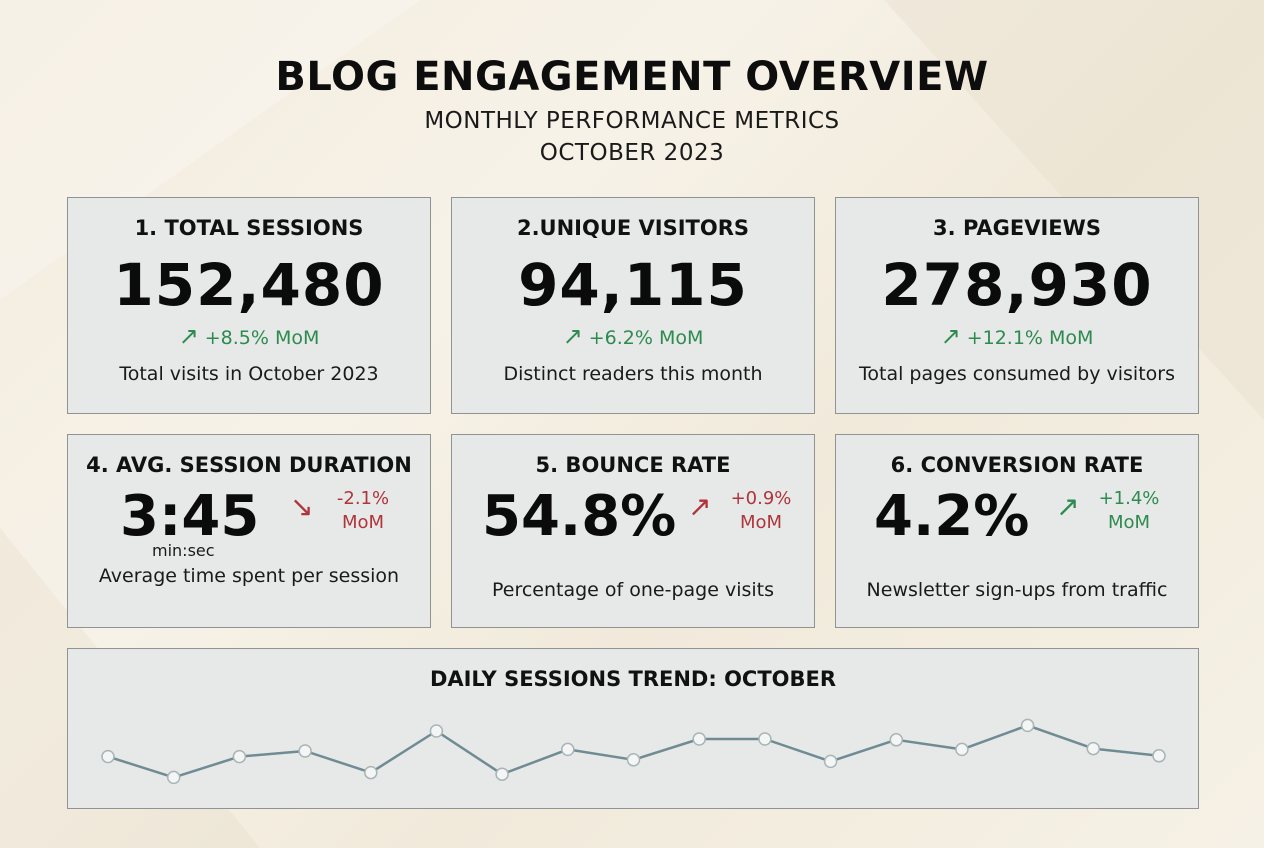 This screenshot has width=1264, height=848. I want to click on metric-value: 94,115, so click(633, 285).